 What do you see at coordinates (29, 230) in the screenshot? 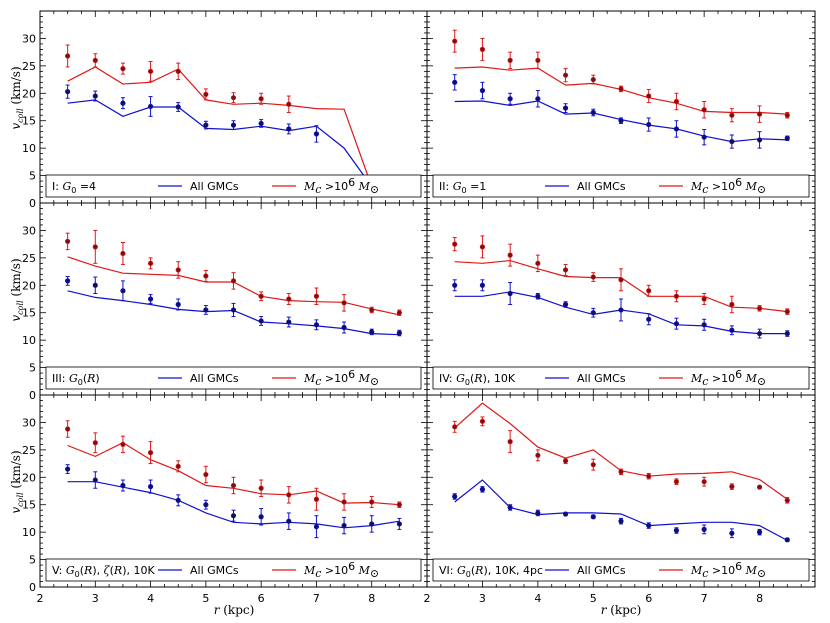
I see `y-tick-label: 30` at bounding box center [29, 230].